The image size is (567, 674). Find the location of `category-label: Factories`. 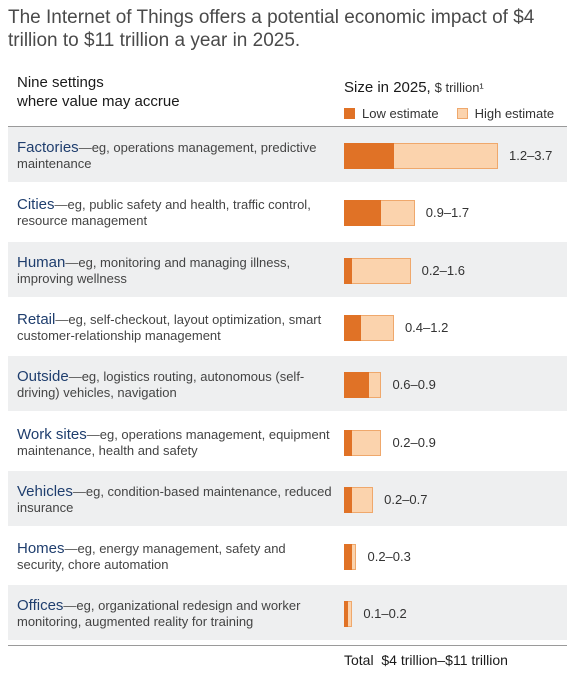

category-label: Factories is located at coordinates (48, 147).